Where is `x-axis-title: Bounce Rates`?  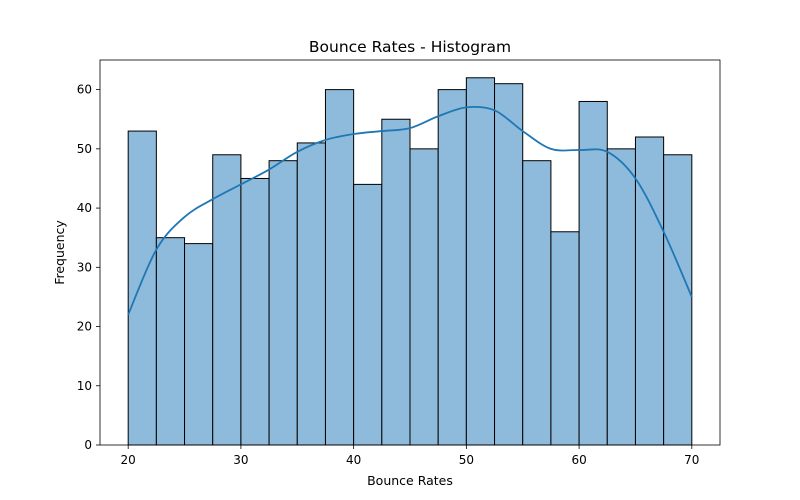 x-axis-title: Bounce Rates is located at coordinates (410, 480).